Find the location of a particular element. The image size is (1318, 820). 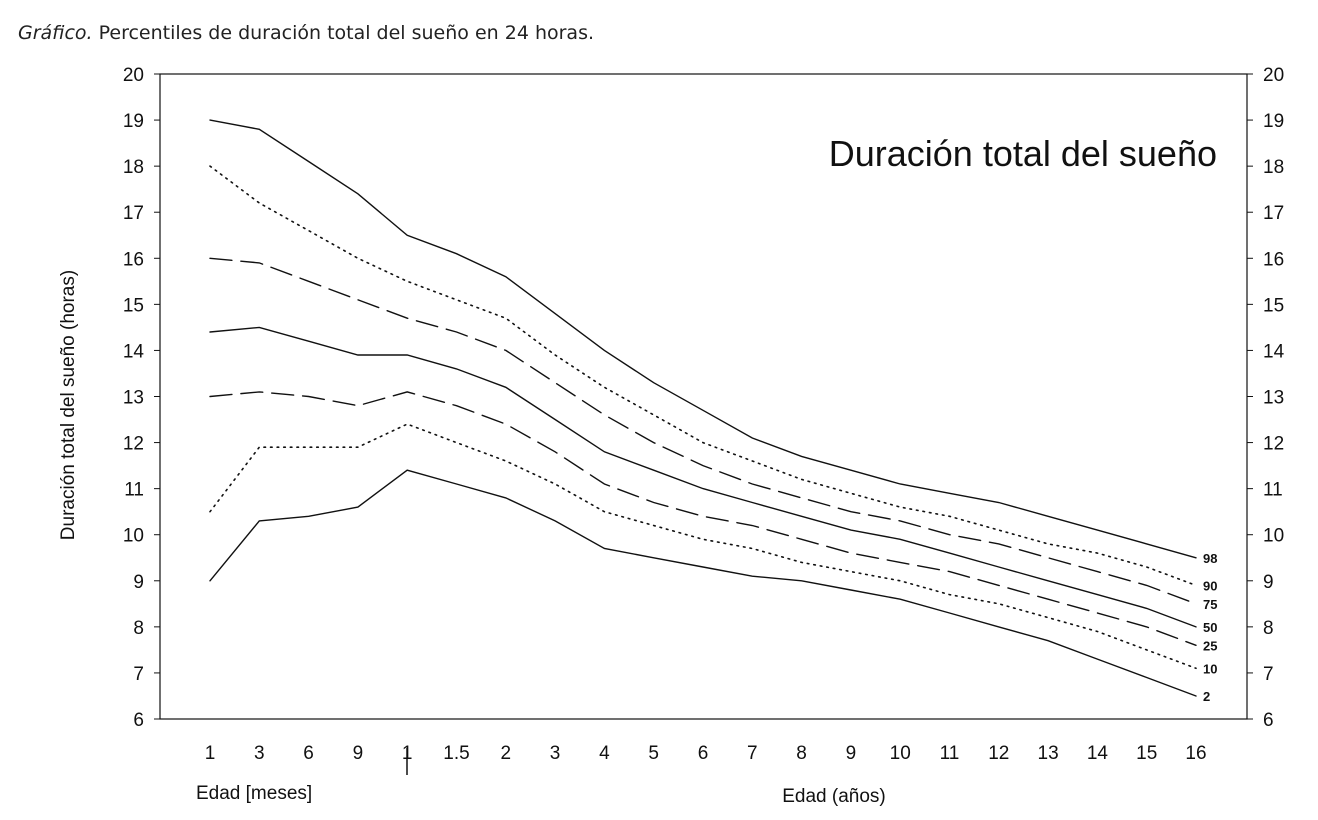

x-tick-label: 14 is located at coordinates (1098, 753).